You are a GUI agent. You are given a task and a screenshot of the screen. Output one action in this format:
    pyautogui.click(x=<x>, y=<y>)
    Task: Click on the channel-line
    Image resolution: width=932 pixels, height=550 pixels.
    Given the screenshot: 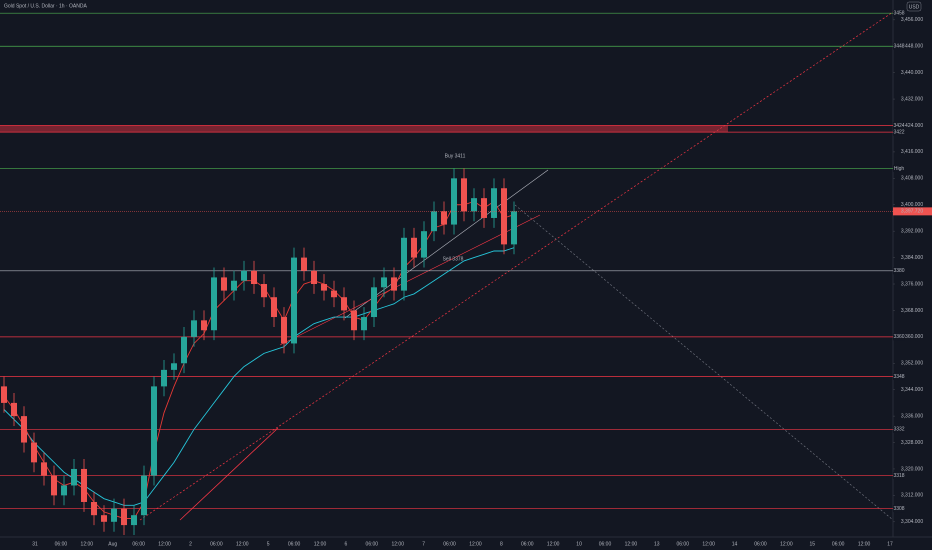 What is the action you would take?
    pyautogui.click(x=446, y=244)
    